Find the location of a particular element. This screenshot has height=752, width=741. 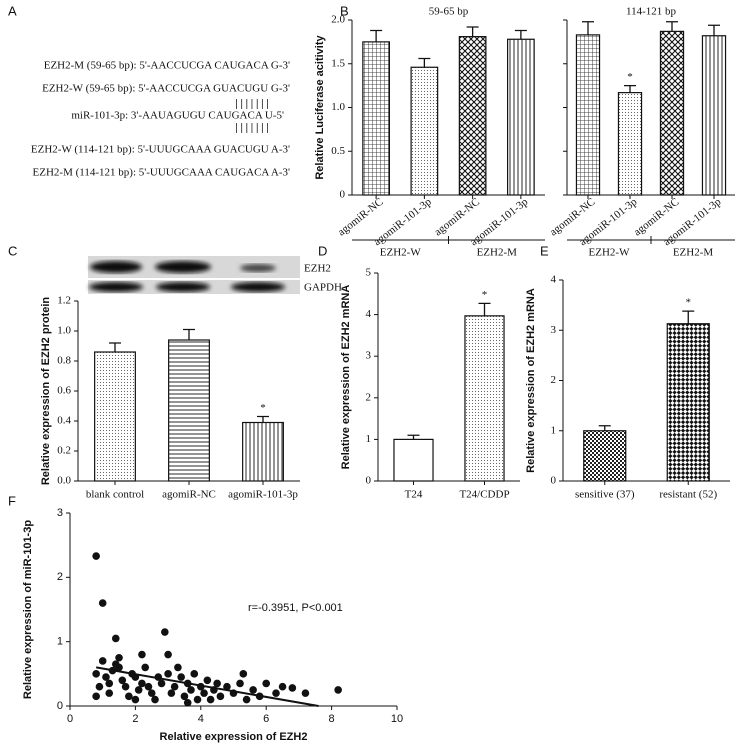

x-tick-label: resistant (52) is located at coordinates (688, 495).